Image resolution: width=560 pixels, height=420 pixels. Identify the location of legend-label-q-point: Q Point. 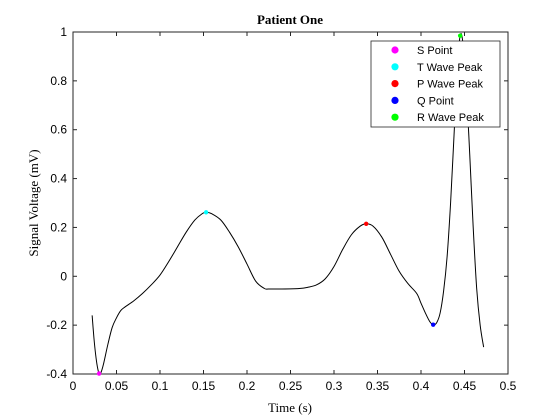
(435, 101).